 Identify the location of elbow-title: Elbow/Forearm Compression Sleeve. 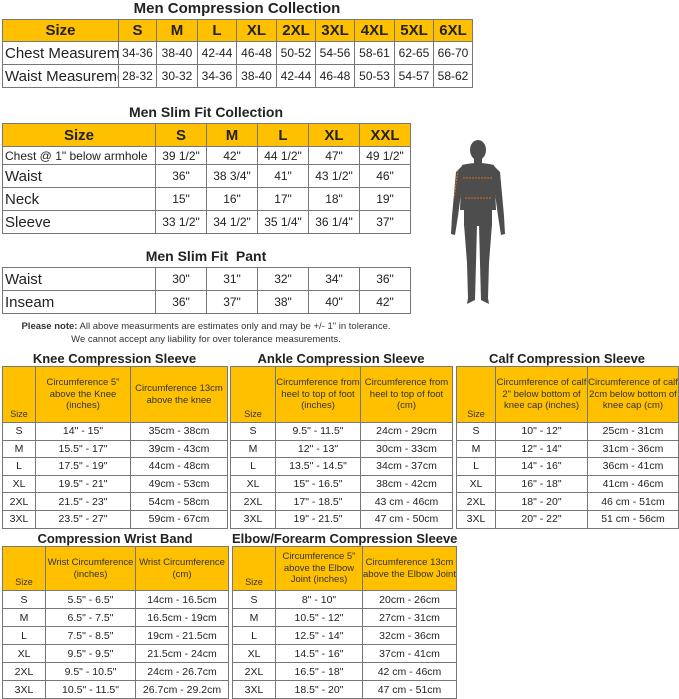
(345, 538).